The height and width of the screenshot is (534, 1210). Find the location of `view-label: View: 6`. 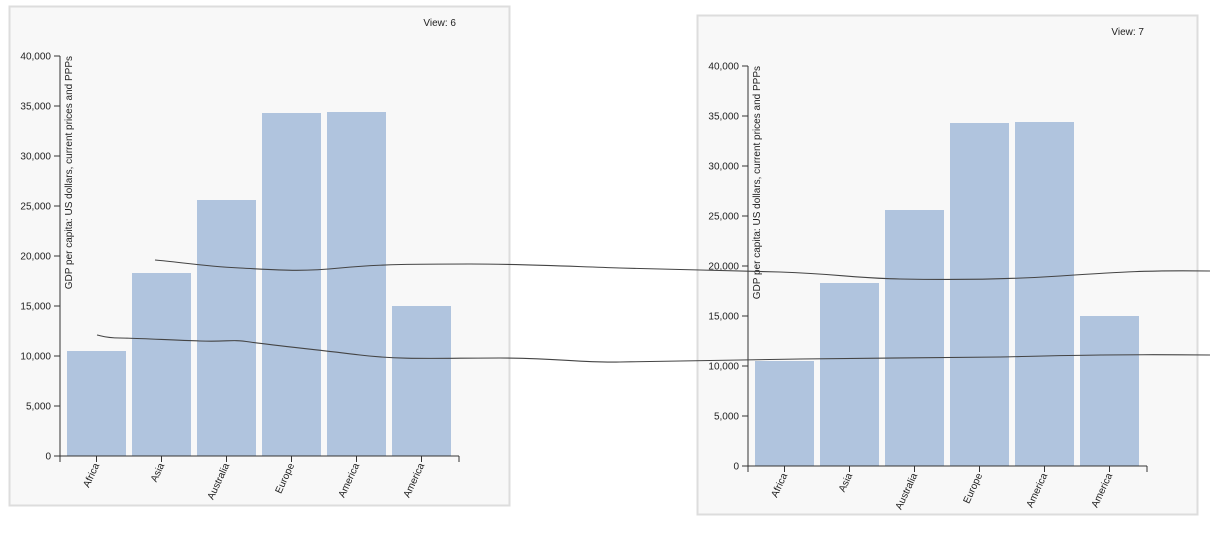

view-label: View: 6 is located at coordinates (439, 23).